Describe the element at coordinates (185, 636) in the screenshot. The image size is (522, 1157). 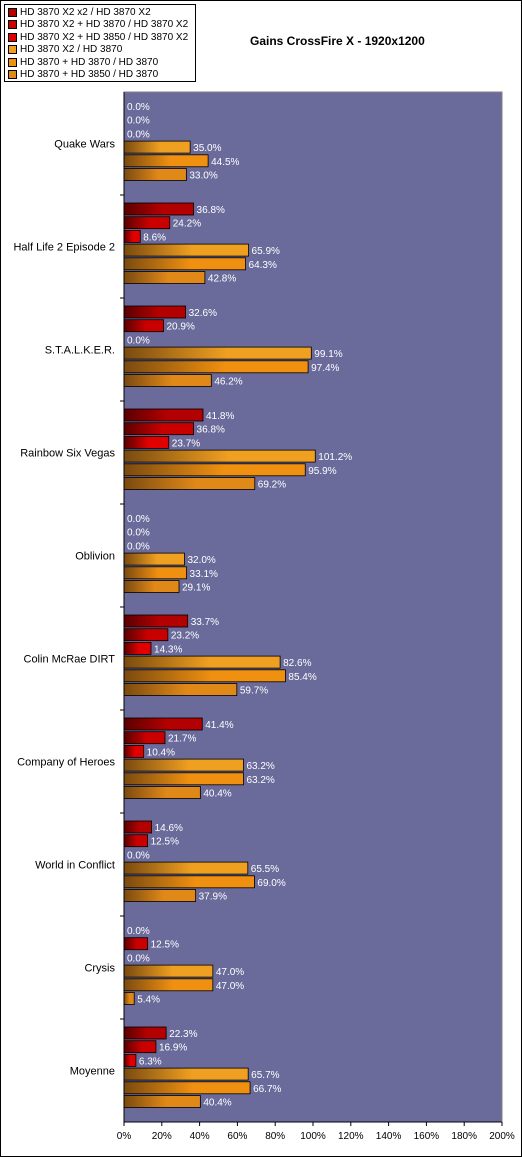
I see `data-label: 23.2%` at that location.